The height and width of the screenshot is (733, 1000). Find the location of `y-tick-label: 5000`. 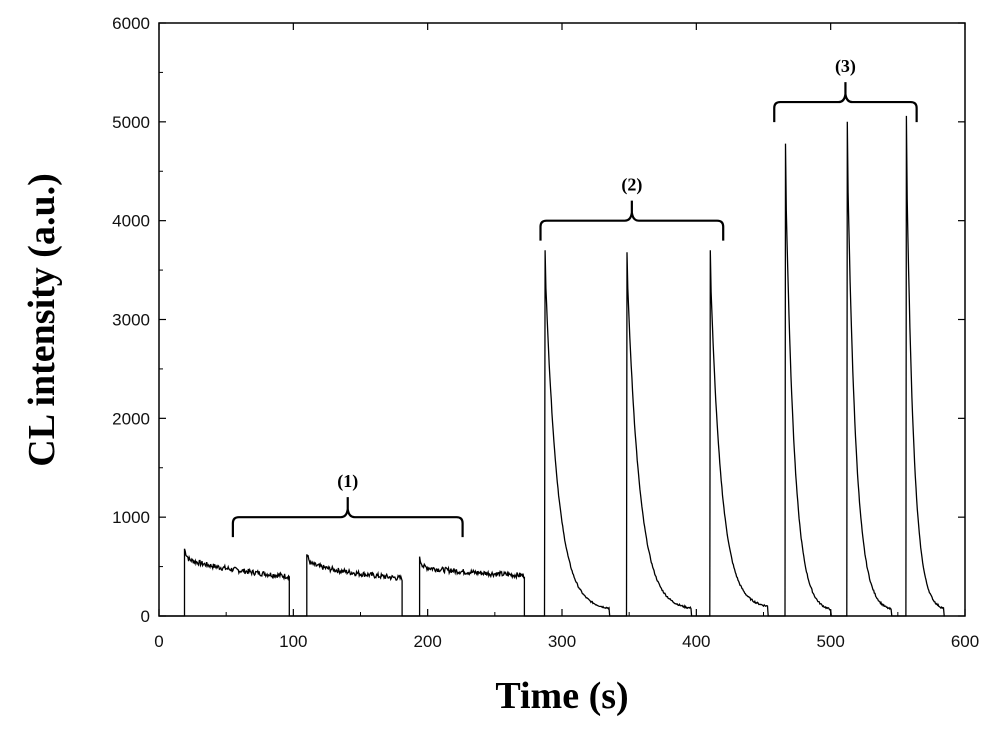

y-tick-label: 5000 is located at coordinates (131, 122).